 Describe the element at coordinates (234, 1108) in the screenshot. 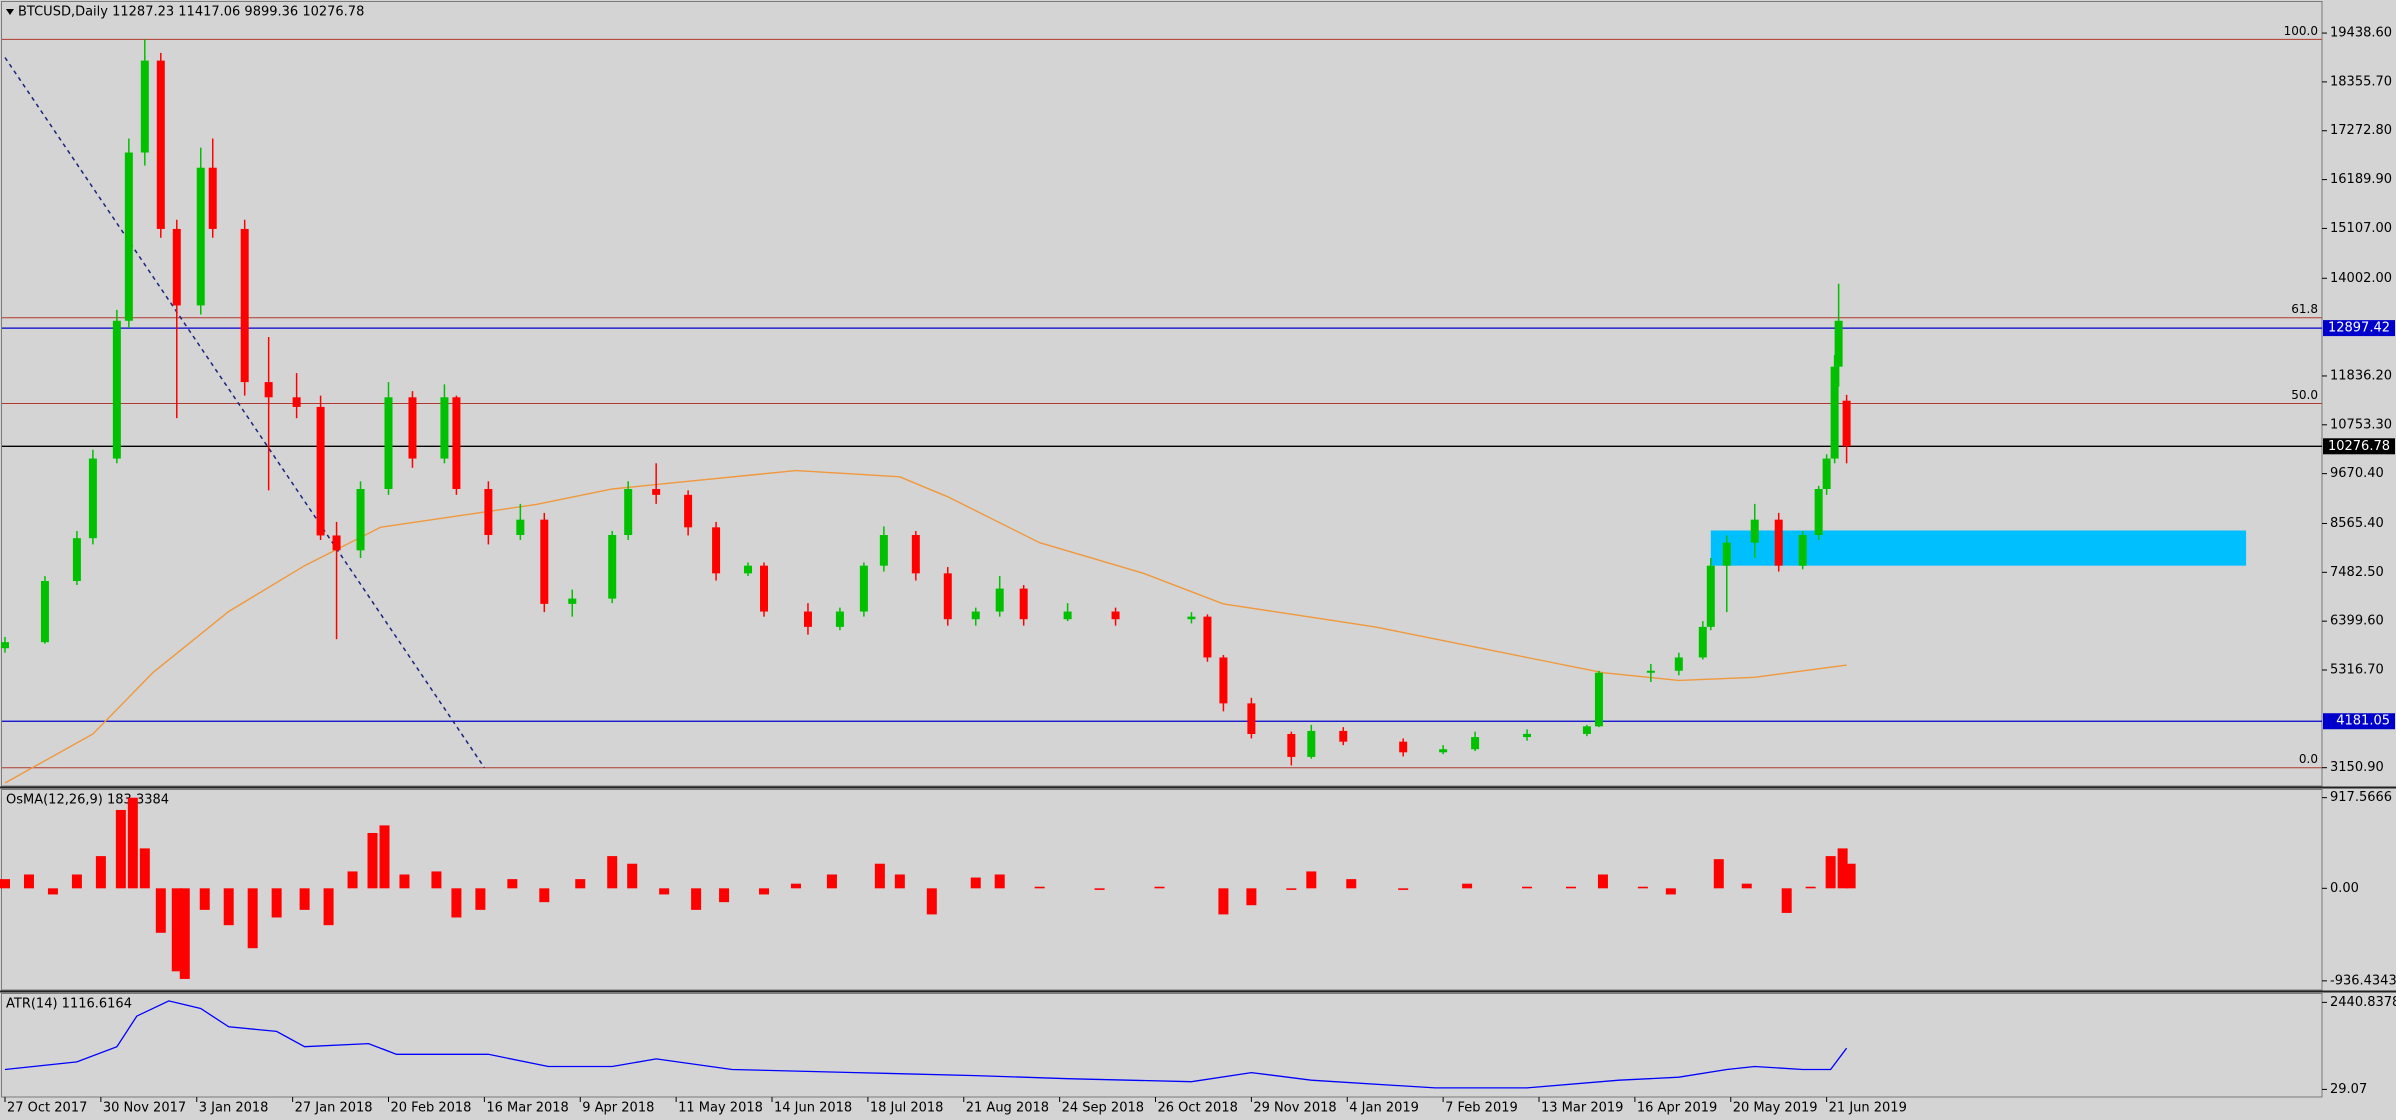

I see `x-tick-label: 3 Jan 2018` at that location.